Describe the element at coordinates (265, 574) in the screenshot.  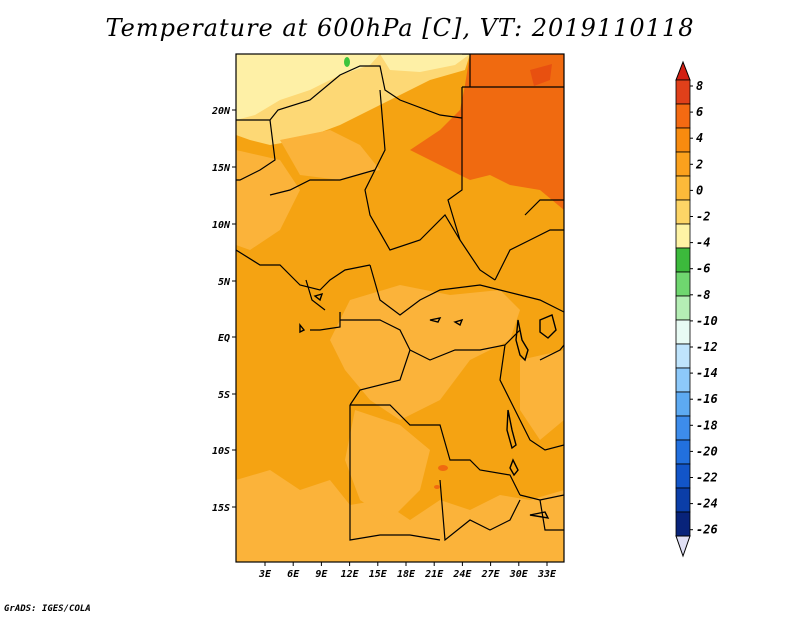
I see `lon-tick-label: 3E` at that location.